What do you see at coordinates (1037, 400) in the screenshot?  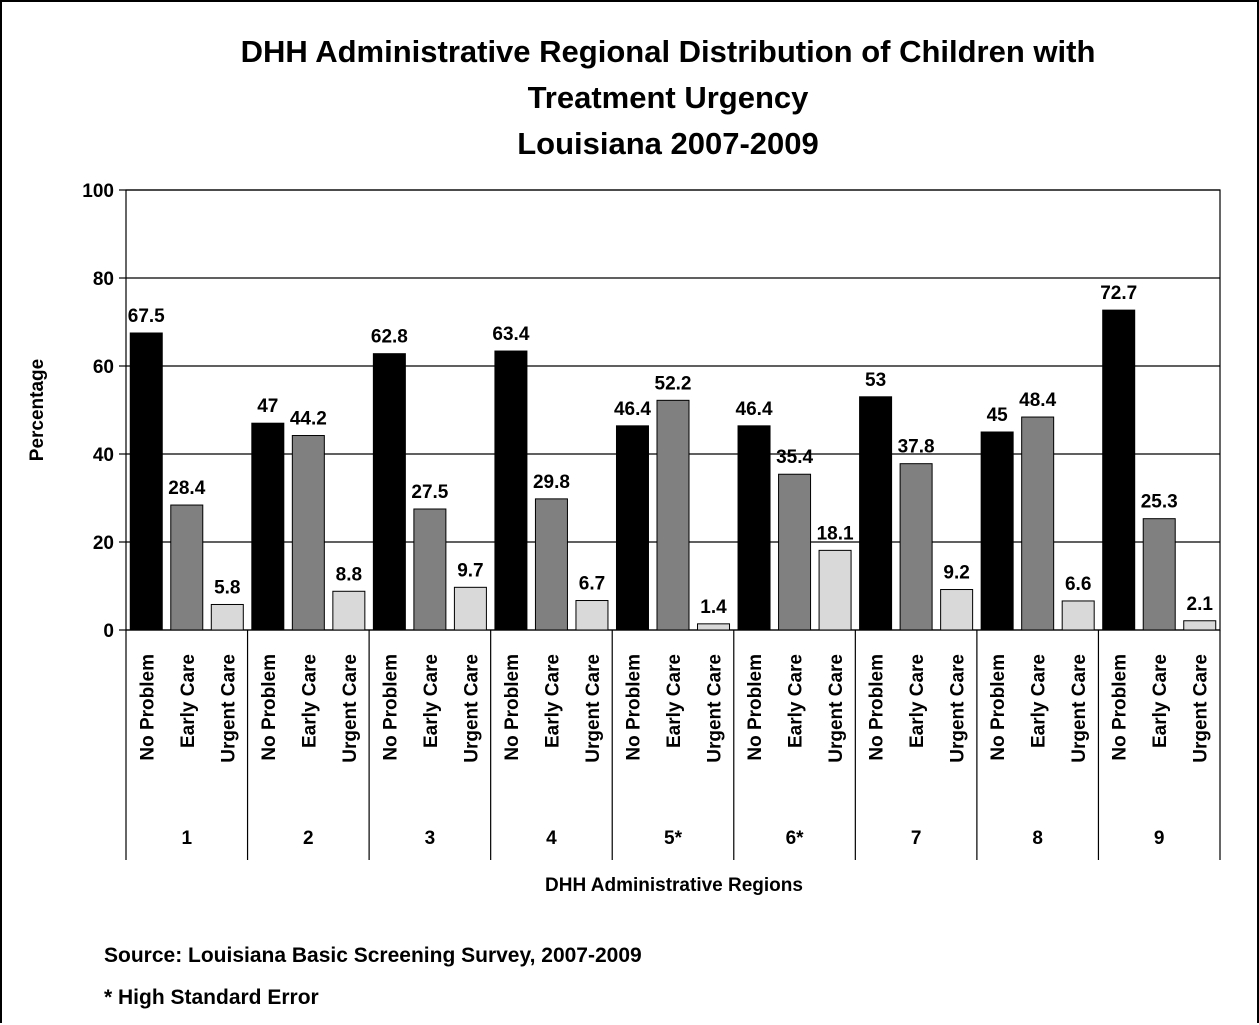 I see `value-label: 48.4` at bounding box center [1037, 400].